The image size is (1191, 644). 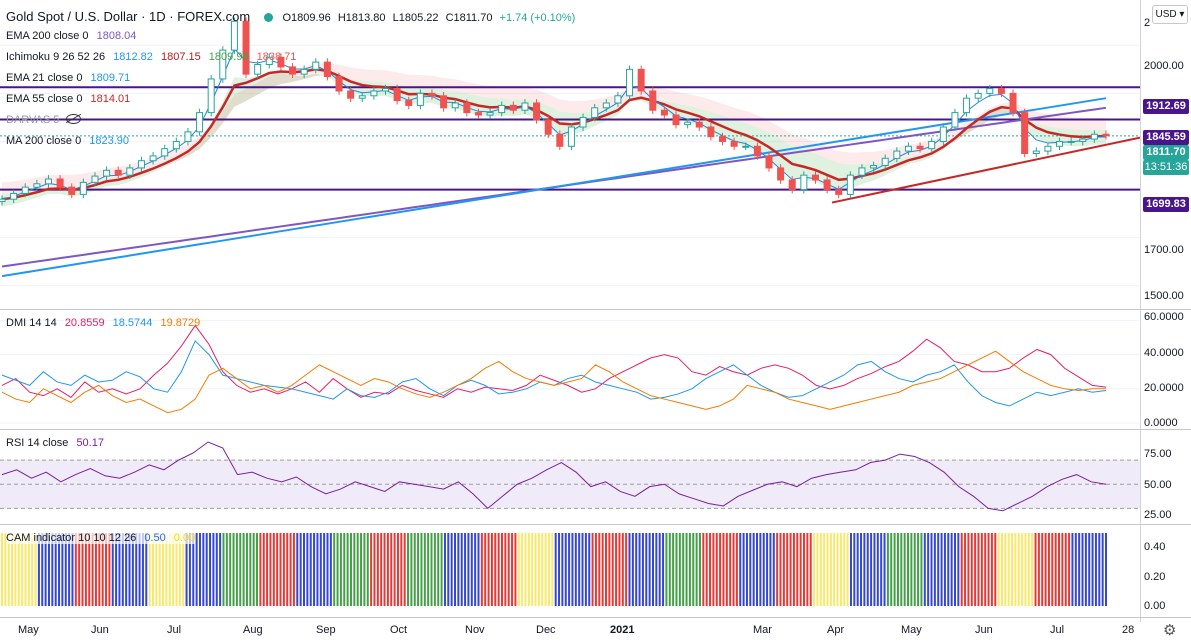 I want to click on hidden-eye-icon, so click(x=74, y=119).